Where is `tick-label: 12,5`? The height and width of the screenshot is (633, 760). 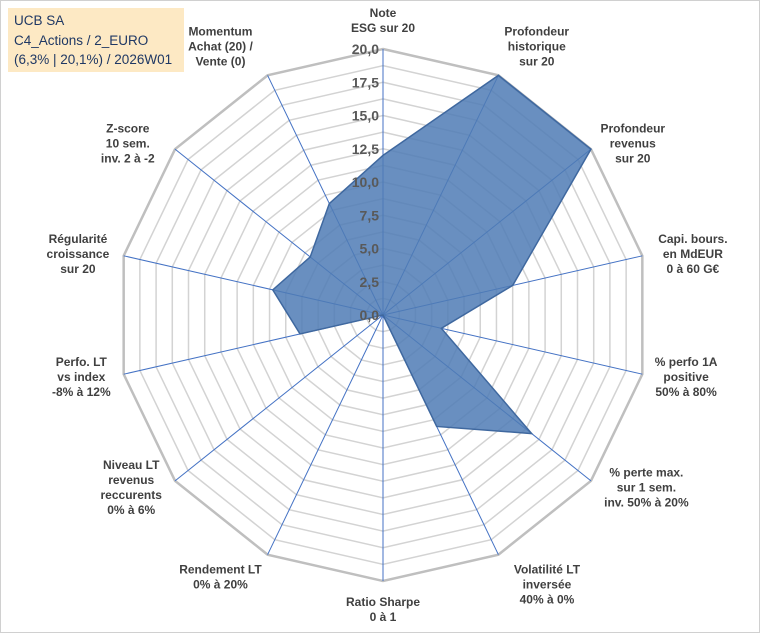
tick-label: 12,5 is located at coordinates (365, 149).